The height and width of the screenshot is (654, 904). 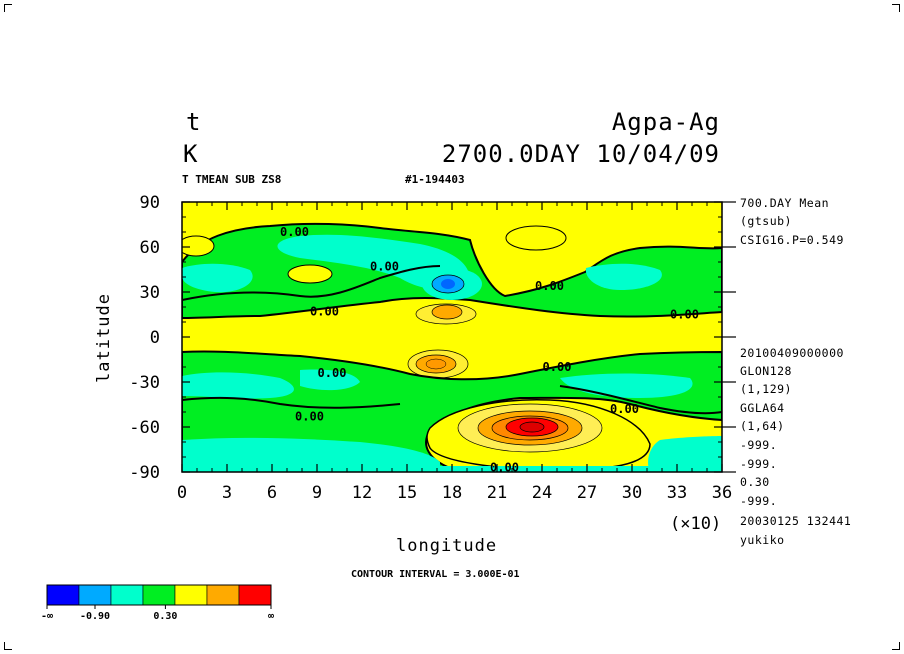 I want to click on field-max-south-red-core, so click(x=532, y=427).